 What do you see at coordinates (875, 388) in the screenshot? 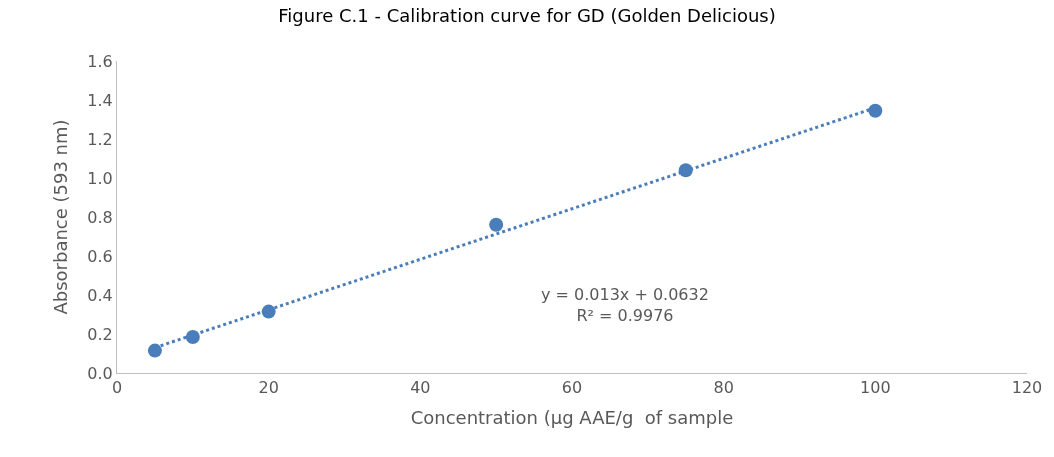
I see `x-tick-label: 100` at bounding box center [875, 388].